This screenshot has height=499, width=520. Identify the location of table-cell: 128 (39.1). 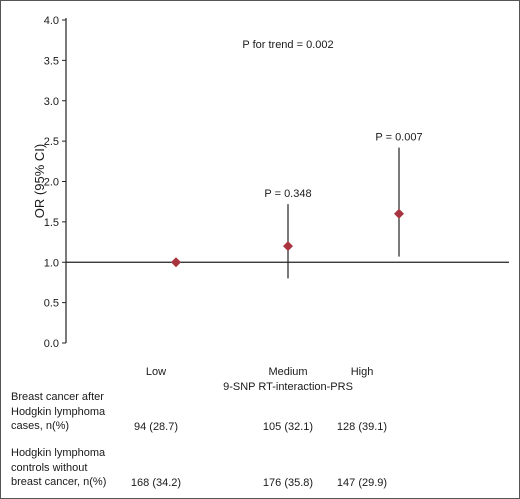
(362, 427).